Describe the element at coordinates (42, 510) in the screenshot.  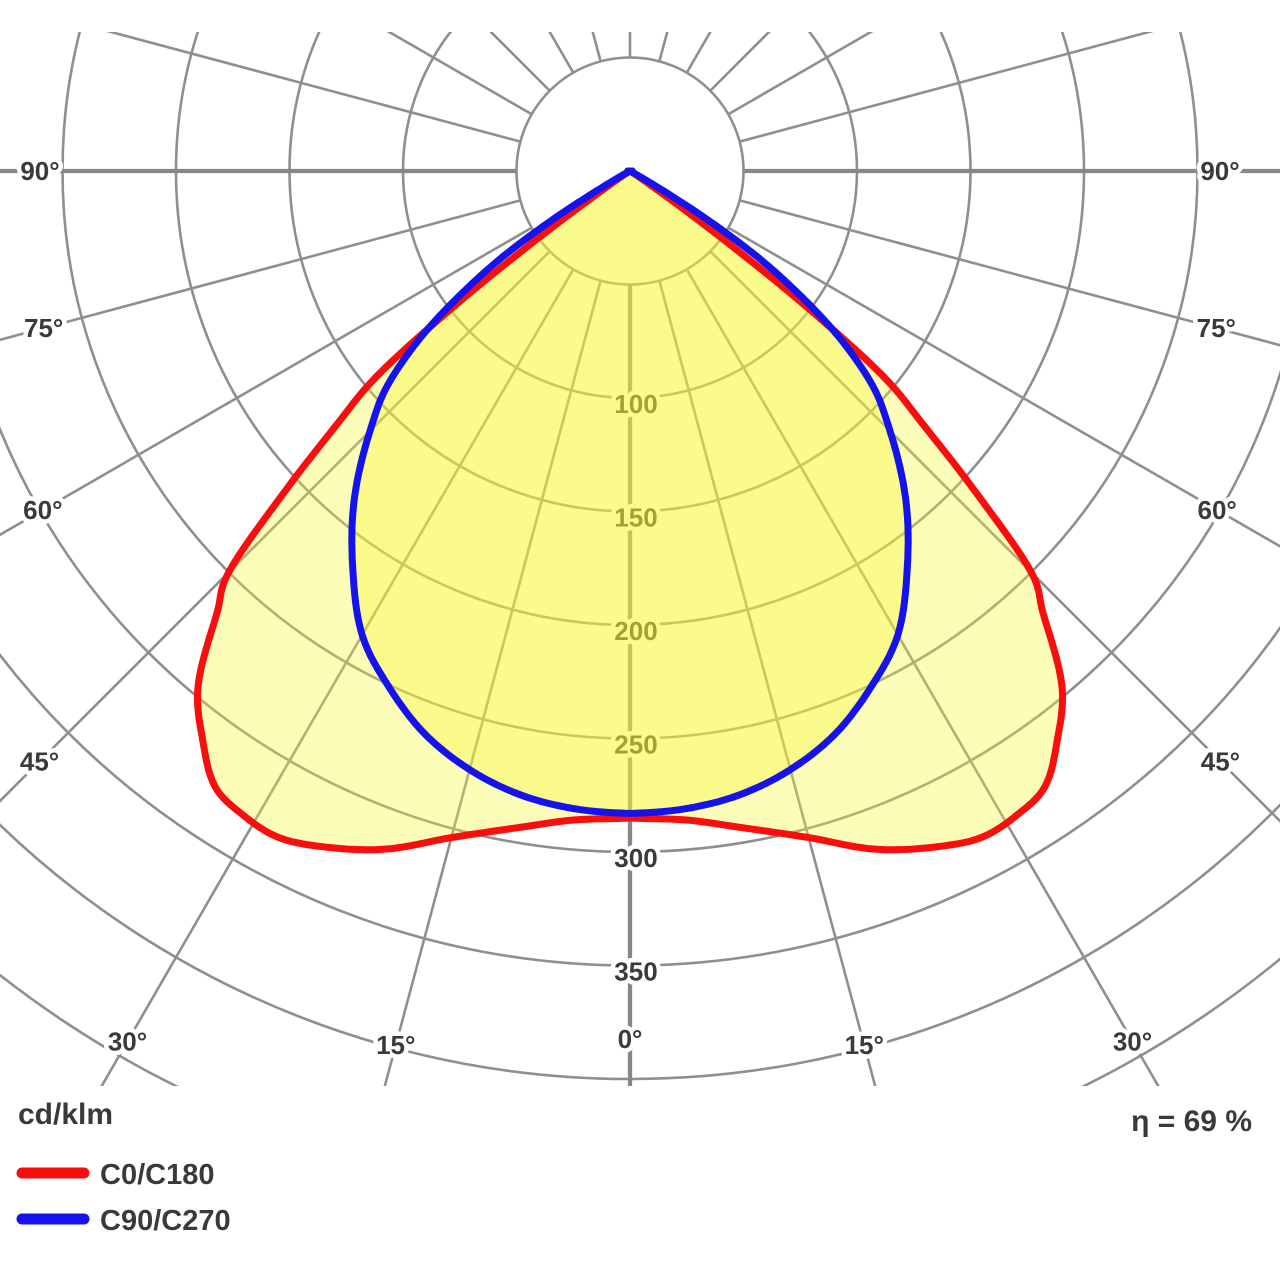
I see `angle-label-left-60: 60°` at that location.